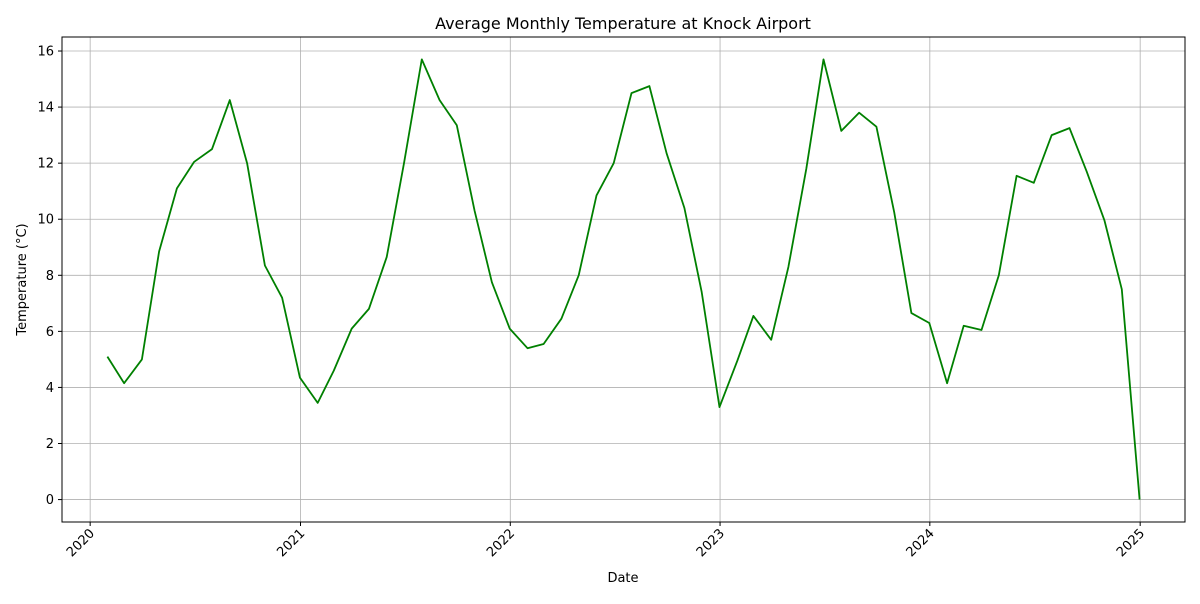 Image resolution: width=1200 pixels, height=604 pixels. Describe the element at coordinates (921, 543) in the screenshot. I see `x-tick-label: 2024` at that location.